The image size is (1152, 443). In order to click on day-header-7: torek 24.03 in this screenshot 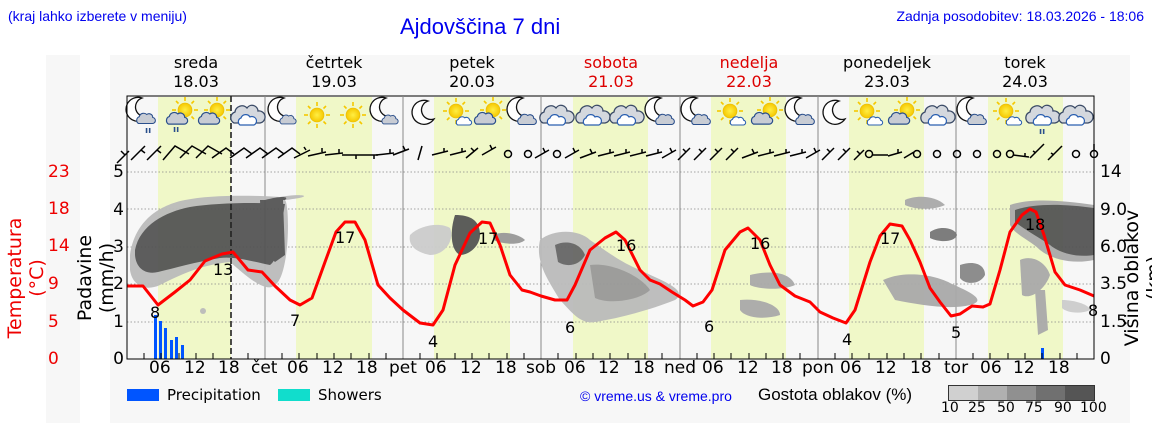, I will do `click(1025, 72)`.